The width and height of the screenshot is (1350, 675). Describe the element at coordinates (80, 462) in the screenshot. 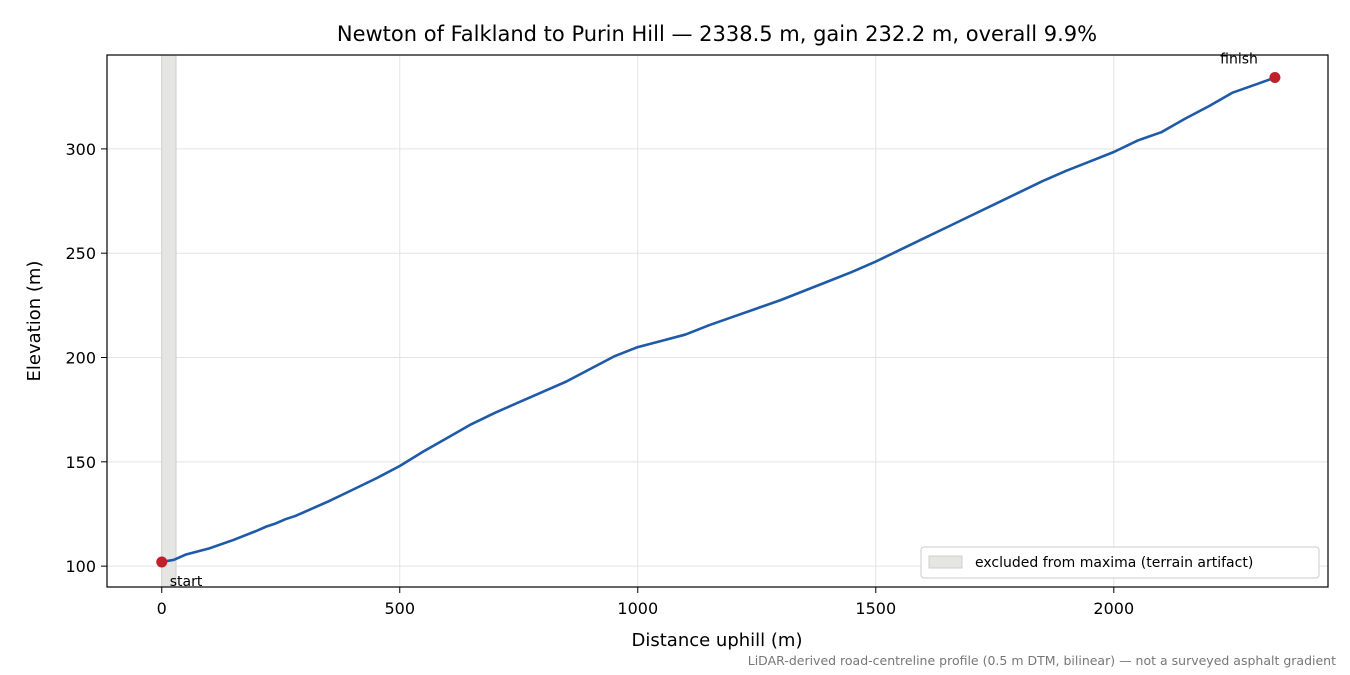

I see `y-tick-label: 150` at that location.